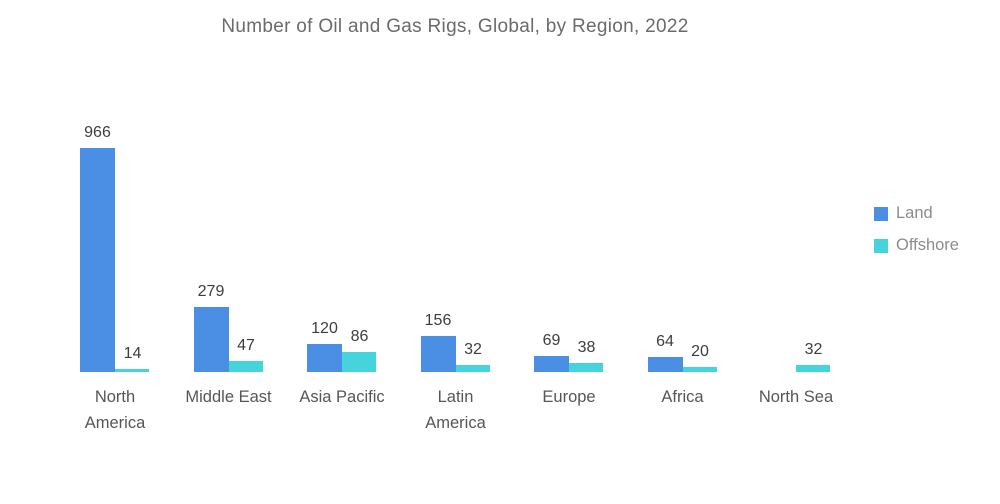 The height and width of the screenshot is (504, 1000). I want to click on category-label-line: North Sea, so click(796, 397).